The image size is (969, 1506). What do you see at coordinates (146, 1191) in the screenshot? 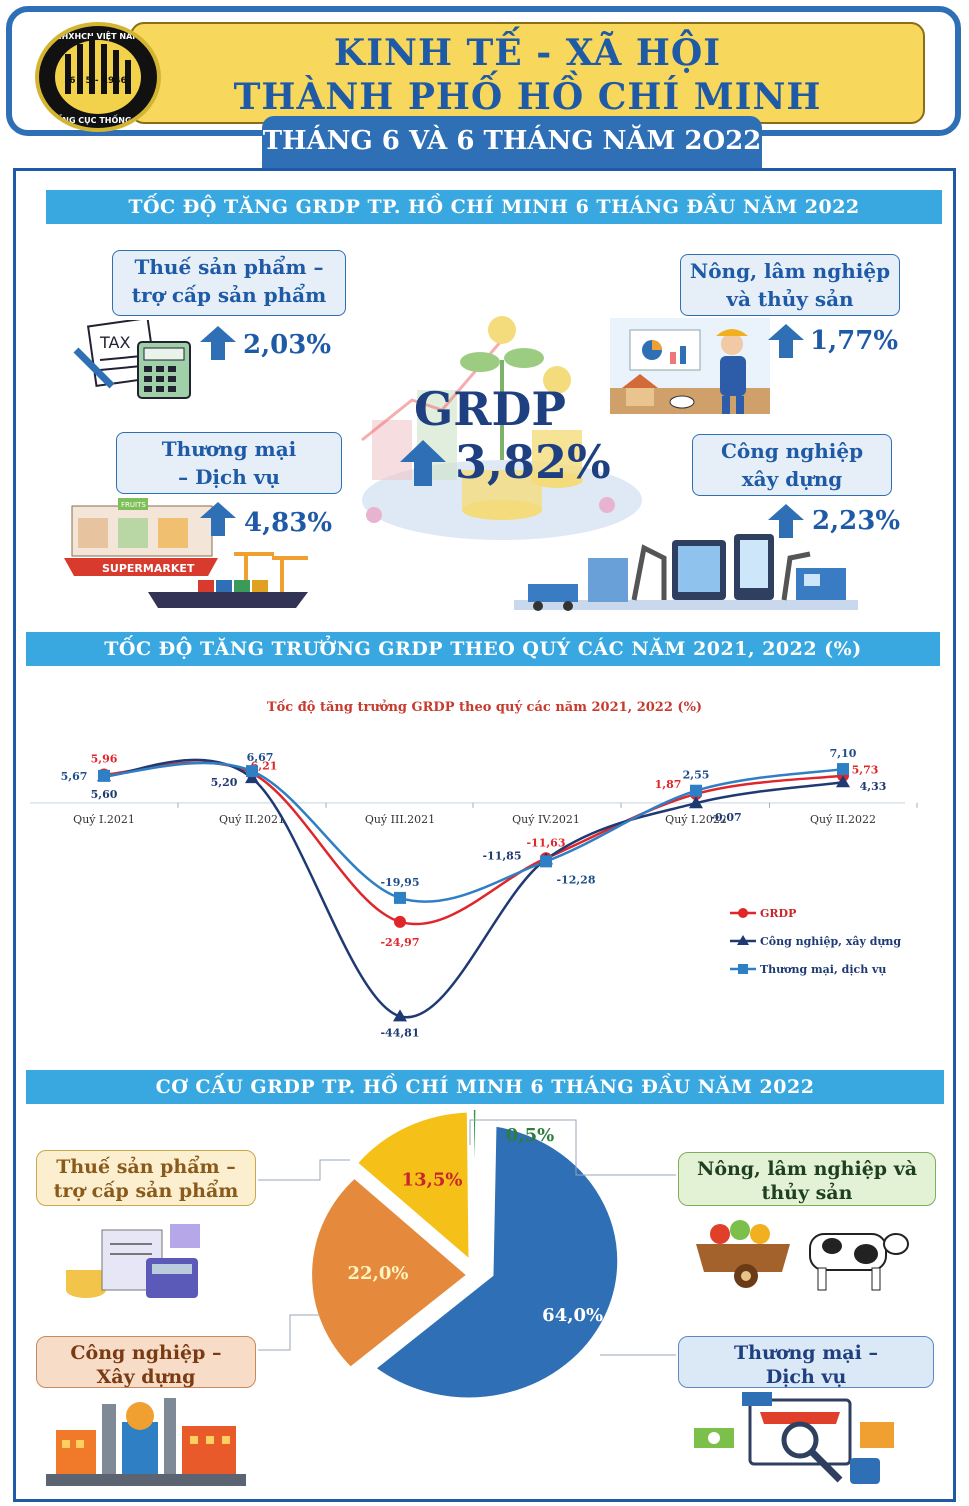
I see `tax-structure-line2: trợ cấp sản phẩm` at bounding box center [146, 1191].